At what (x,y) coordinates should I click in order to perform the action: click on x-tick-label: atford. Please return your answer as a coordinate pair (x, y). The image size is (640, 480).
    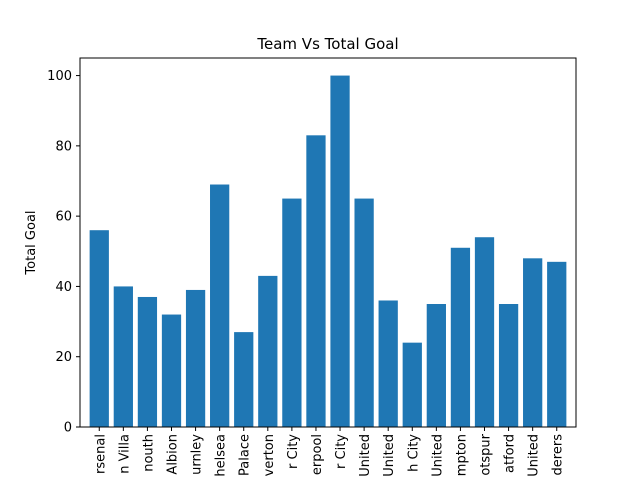
    Looking at the image, I should click on (510, 453).